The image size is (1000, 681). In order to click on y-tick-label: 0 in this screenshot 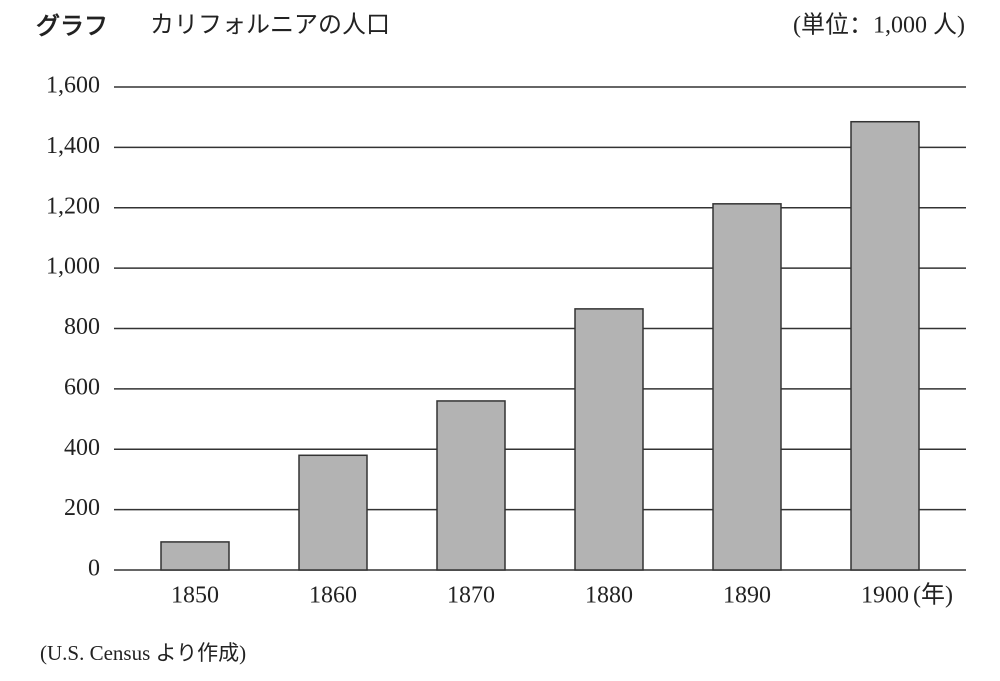, I will do `click(94, 569)`.